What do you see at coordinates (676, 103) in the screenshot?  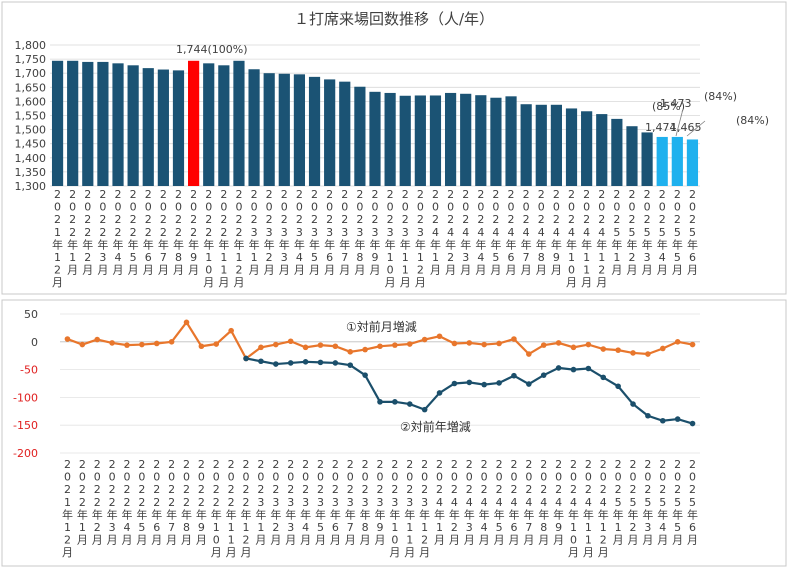 I see `annotation-2025-05-value: 1,473` at bounding box center [676, 103].